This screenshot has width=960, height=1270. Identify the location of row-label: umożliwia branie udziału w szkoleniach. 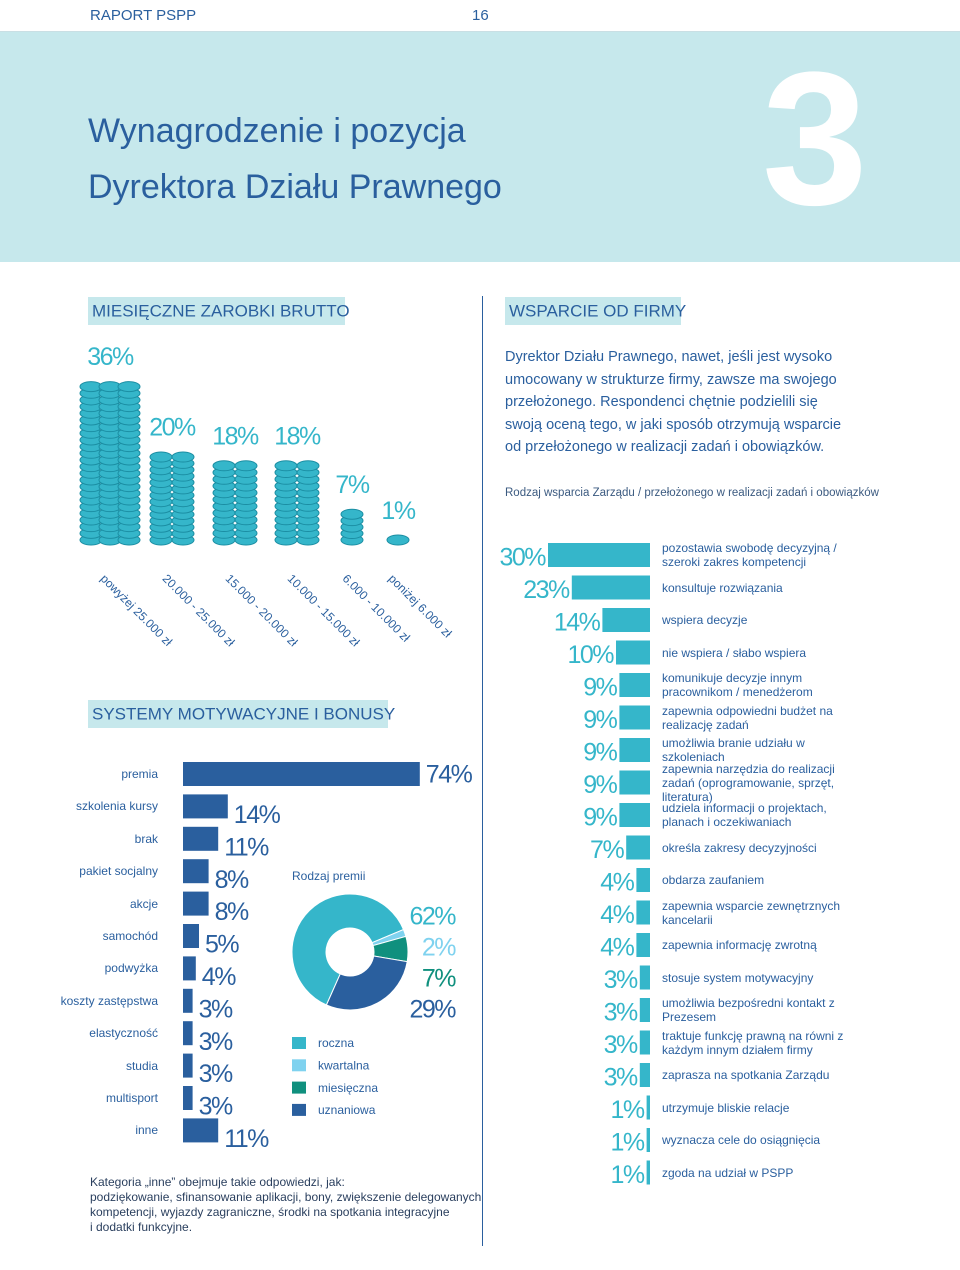
(733, 750).